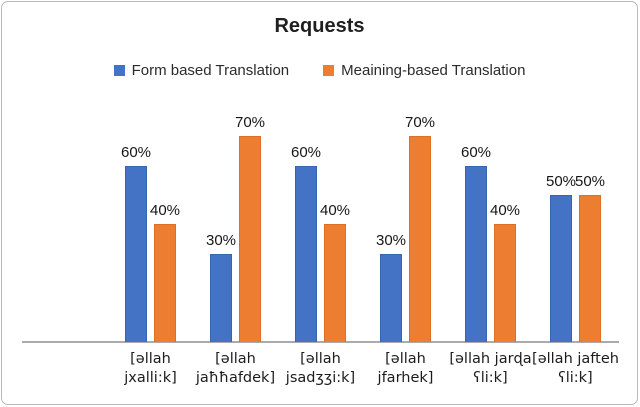  I want to click on legend-swatch-blue-icon, so click(119, 70).